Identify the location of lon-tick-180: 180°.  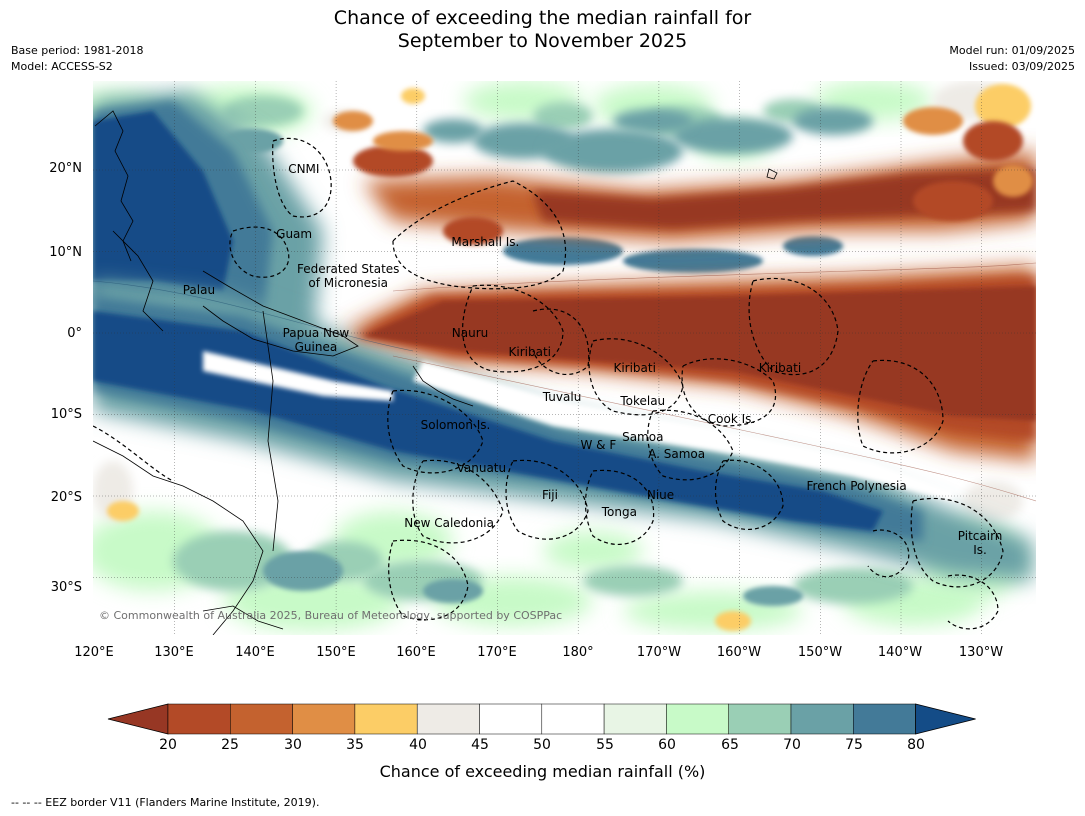
(578, 652).